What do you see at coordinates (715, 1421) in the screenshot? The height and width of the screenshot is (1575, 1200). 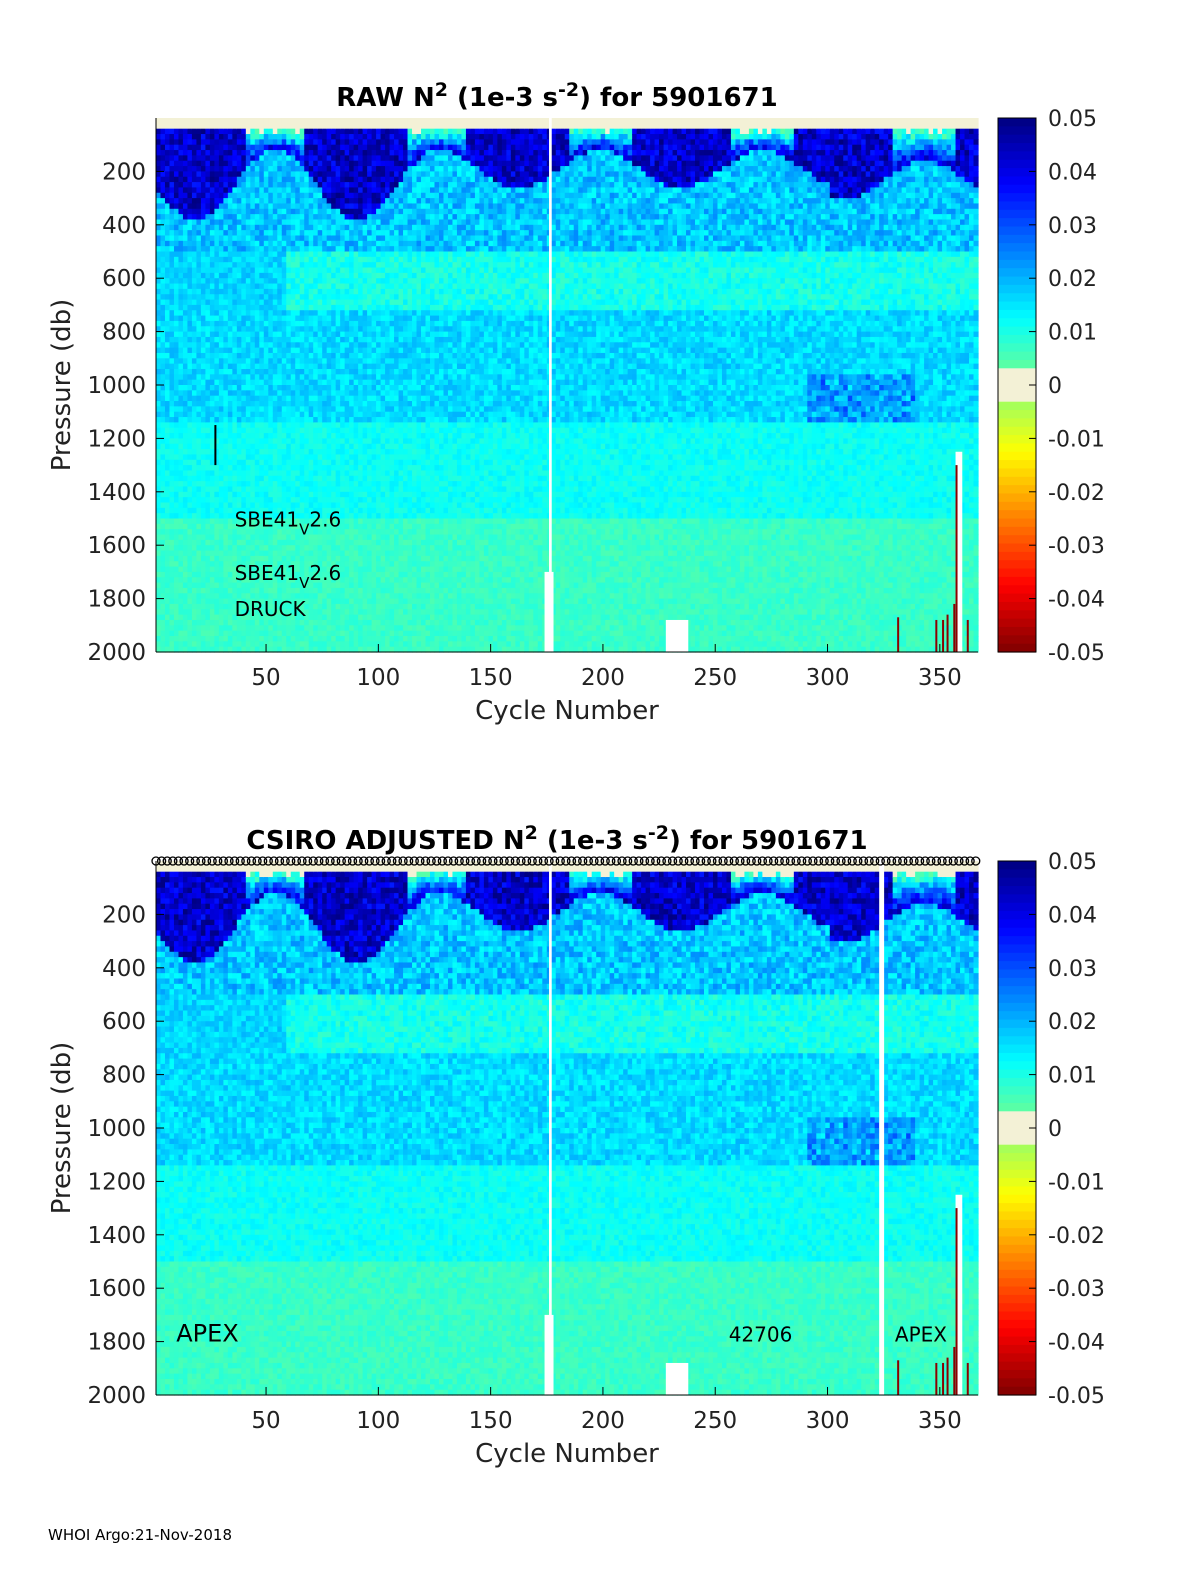 I see `x-tick-label: 250` at bounding box center [715, 1421].